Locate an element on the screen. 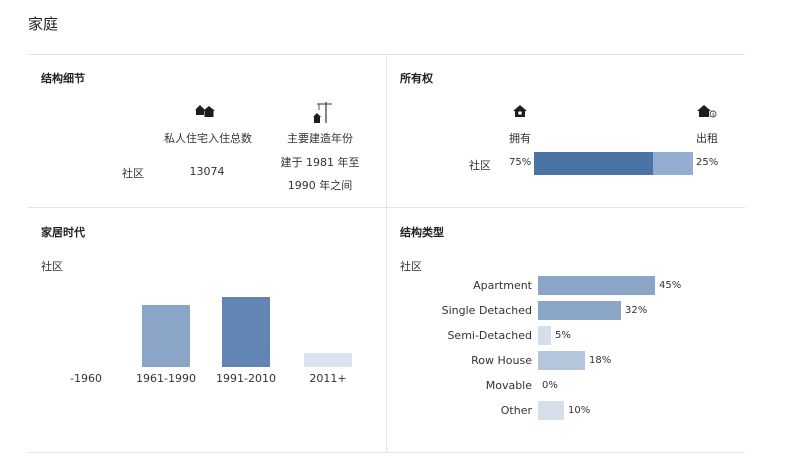 This screenshot has width=799, height=471. structure-type-value-label: 5% is located at coordinates (563, 335).